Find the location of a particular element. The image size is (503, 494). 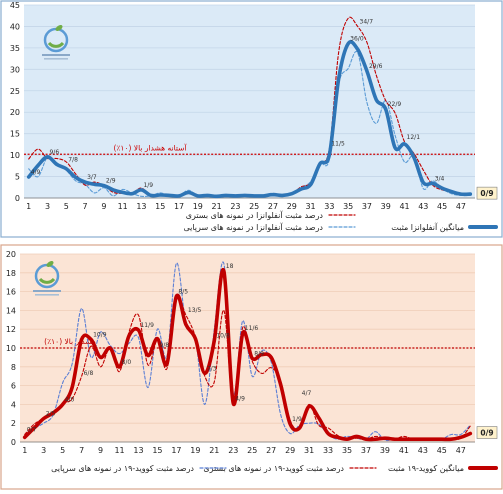

x-tick-label: 35 is located at coordinates (347, 450).